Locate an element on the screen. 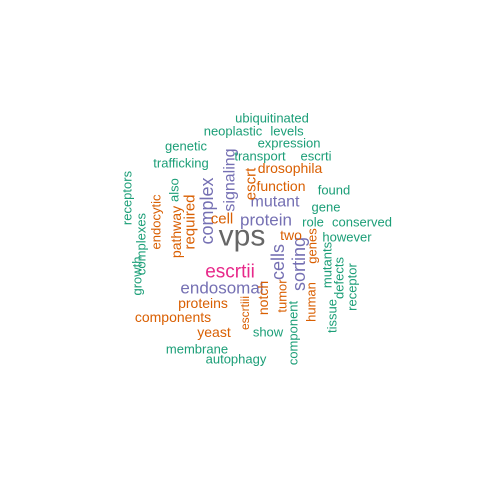 The width and height of the screenshot is (480, 480). word-escrtii: escrtii is located at coordinates (230, 272).